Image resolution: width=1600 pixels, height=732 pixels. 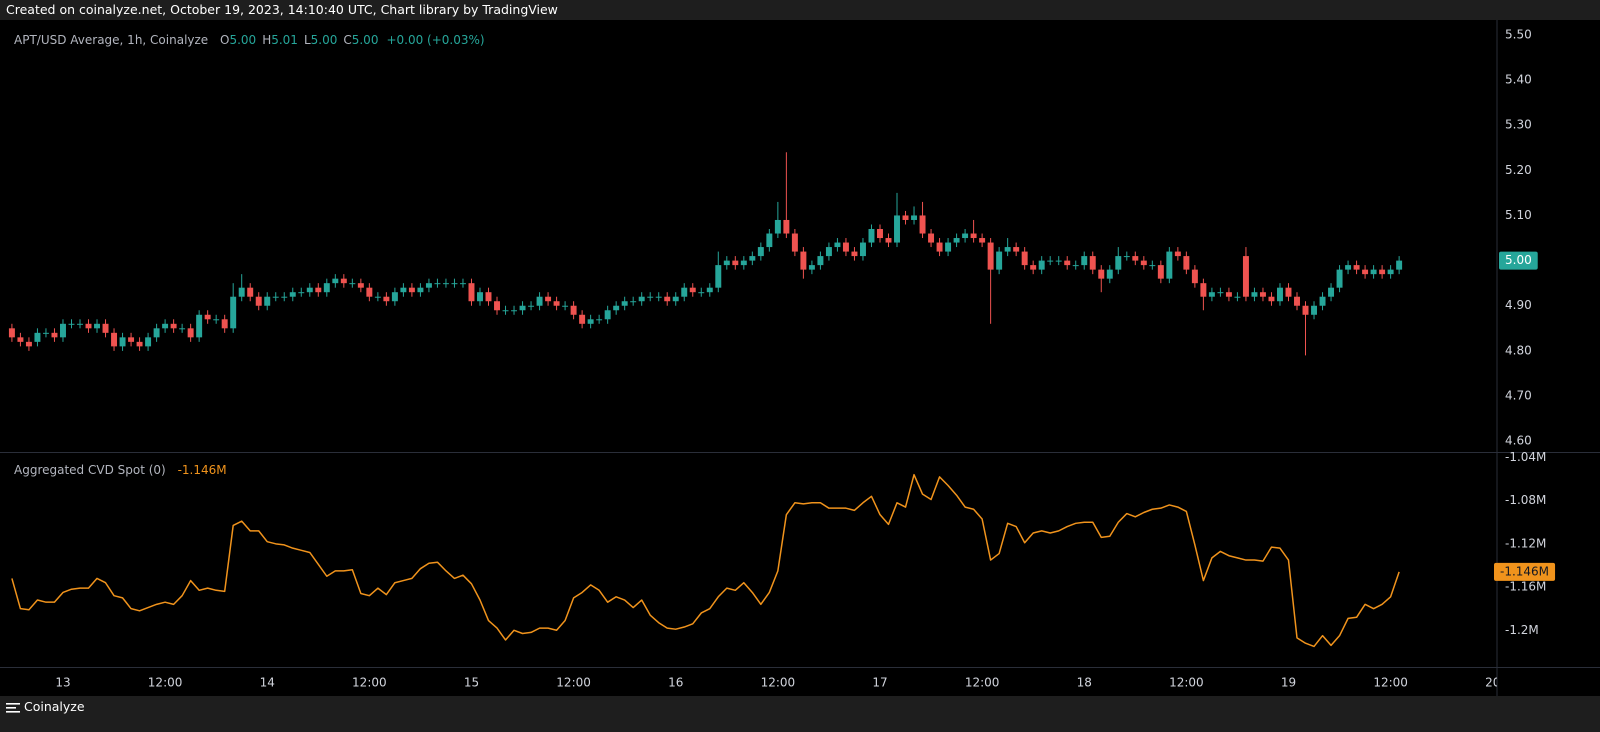 What do you see at coordinates (1518, 350) in the screenshot?
I see `y-tick-label: 4.80` at bounding box center [1518, 350].